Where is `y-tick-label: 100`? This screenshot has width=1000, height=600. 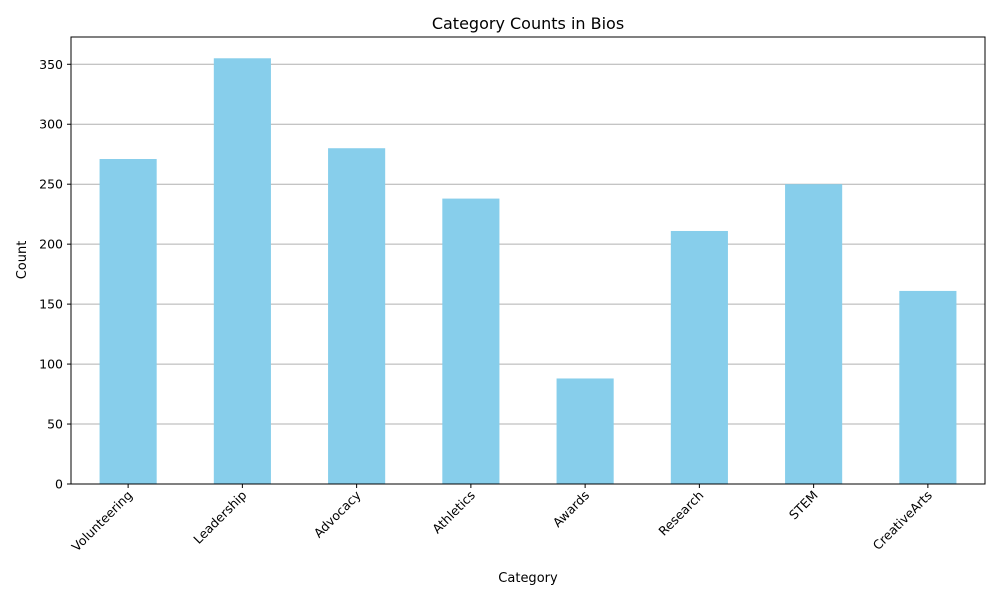 y-tick-label: 100 is located at coordinates (51, 364).